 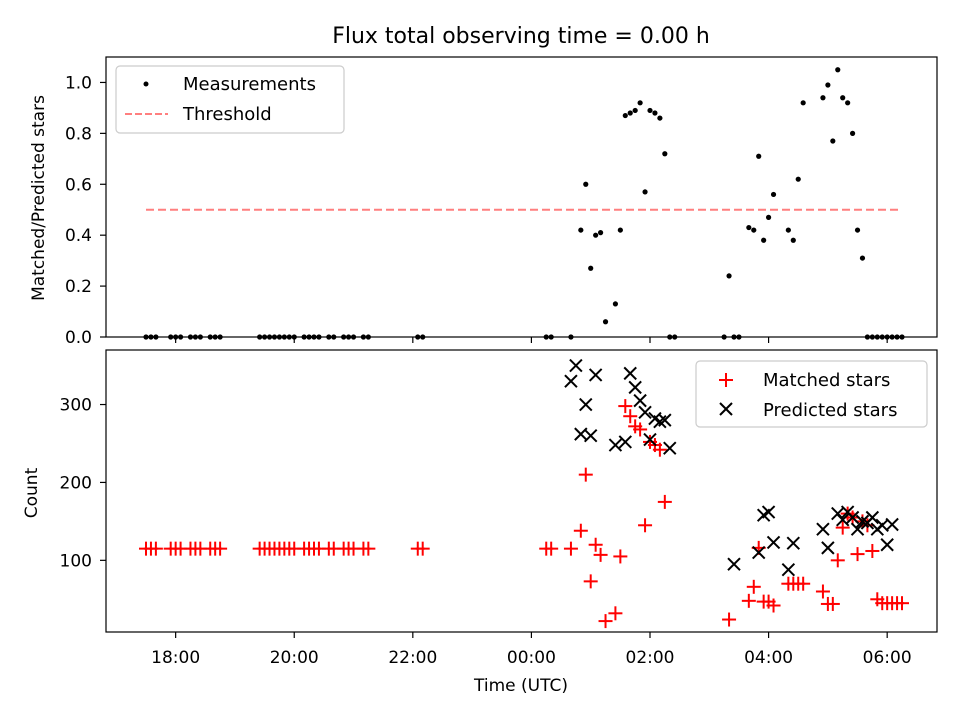 I want to click on top-y-tick-label: 0.8, so click(x=78, y=134).